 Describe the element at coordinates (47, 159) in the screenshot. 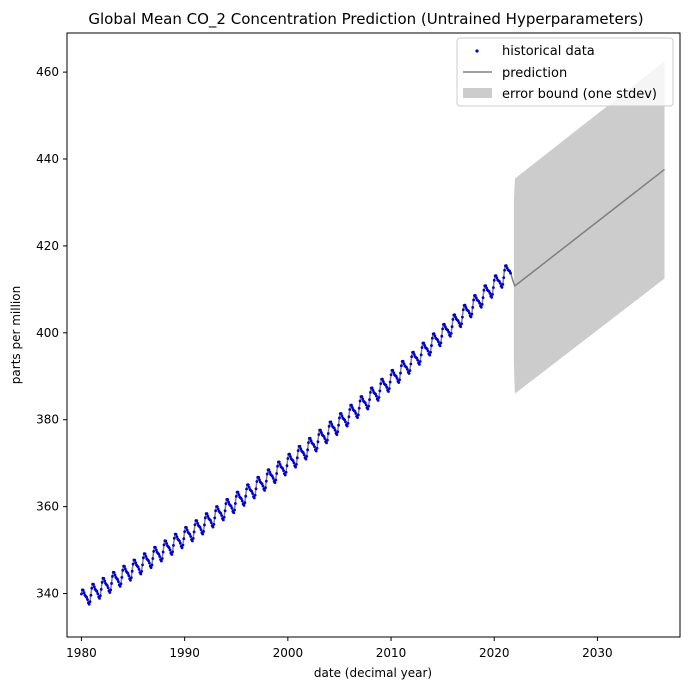

I see `y-tick-label: 440` at that location.